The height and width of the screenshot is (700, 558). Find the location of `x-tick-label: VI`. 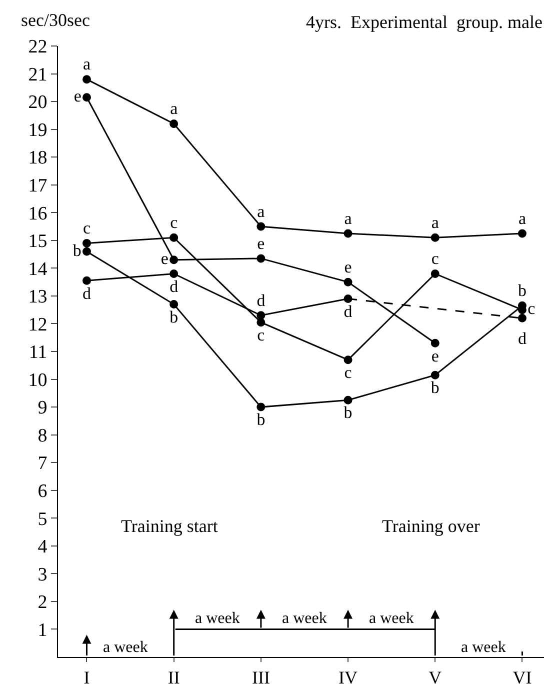

x-tick-label: VI is located at coordinates (522, 678).